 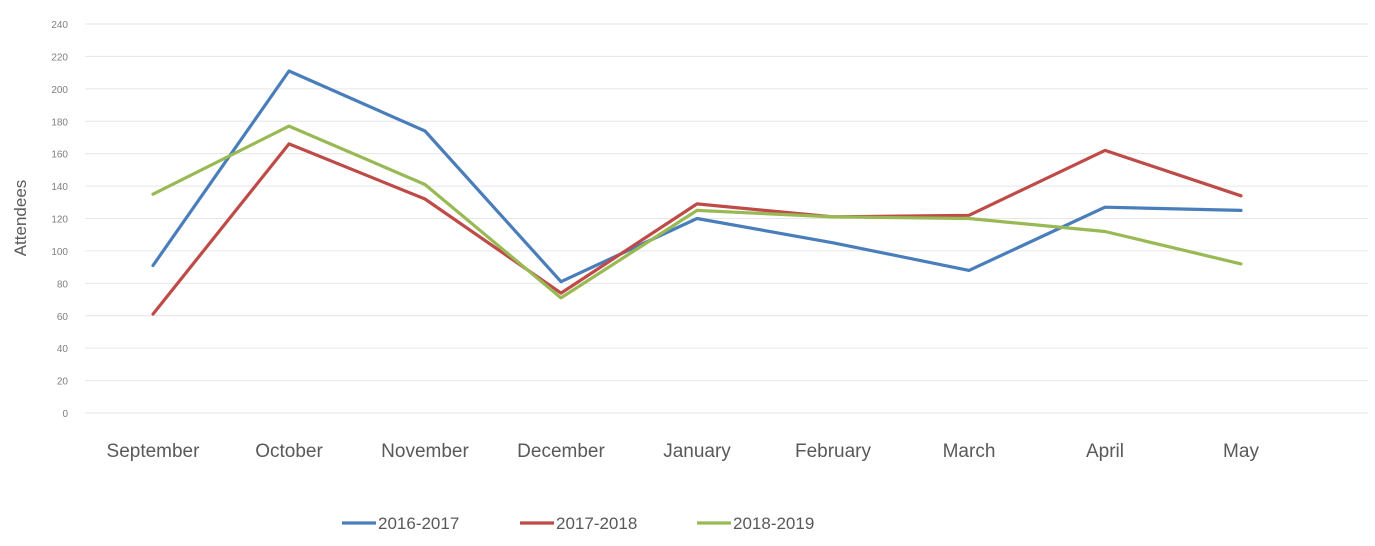 What do you see at coordinates (63, 382) in the screenshot?
I see `y-tick-label: 20` at bounding box center [63, 382].